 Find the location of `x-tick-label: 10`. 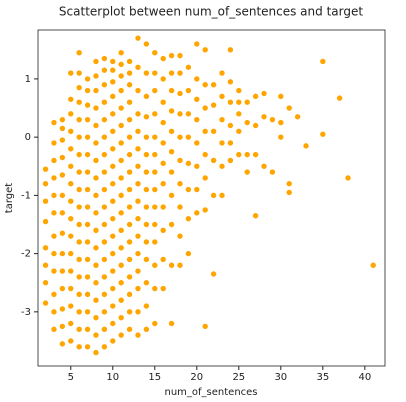

x-tick-label: 10 is located at coordinates (112, 377).